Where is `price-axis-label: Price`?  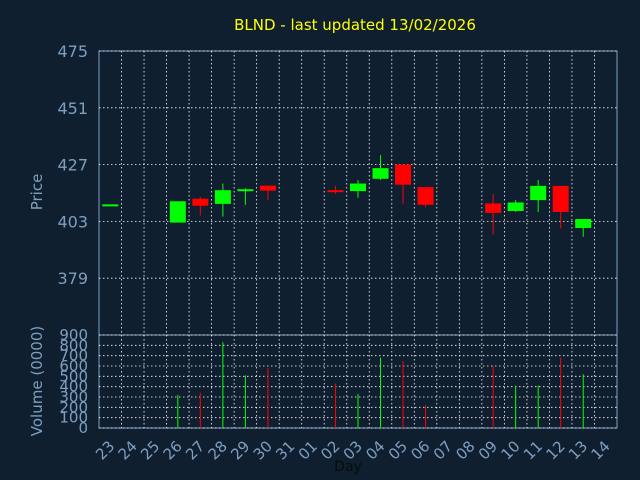
price-axis-label: Price is located at coordinates (37, 192).